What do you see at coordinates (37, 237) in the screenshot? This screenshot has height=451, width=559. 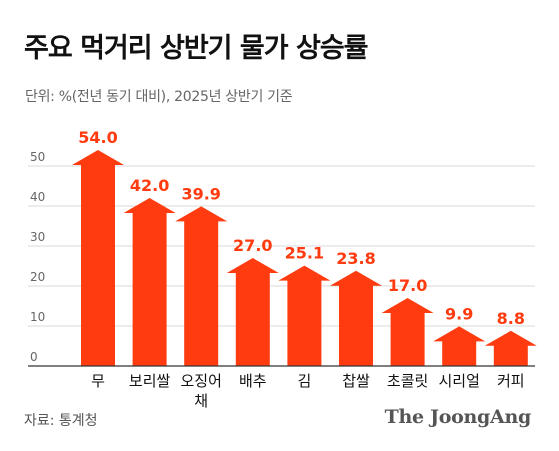 I see `y-tick-label: 30` at bounding box center [37, 237].